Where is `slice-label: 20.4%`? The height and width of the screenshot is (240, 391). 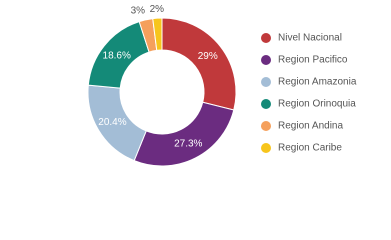 slice-label: 20.4% is located at coordinates (112, 122).